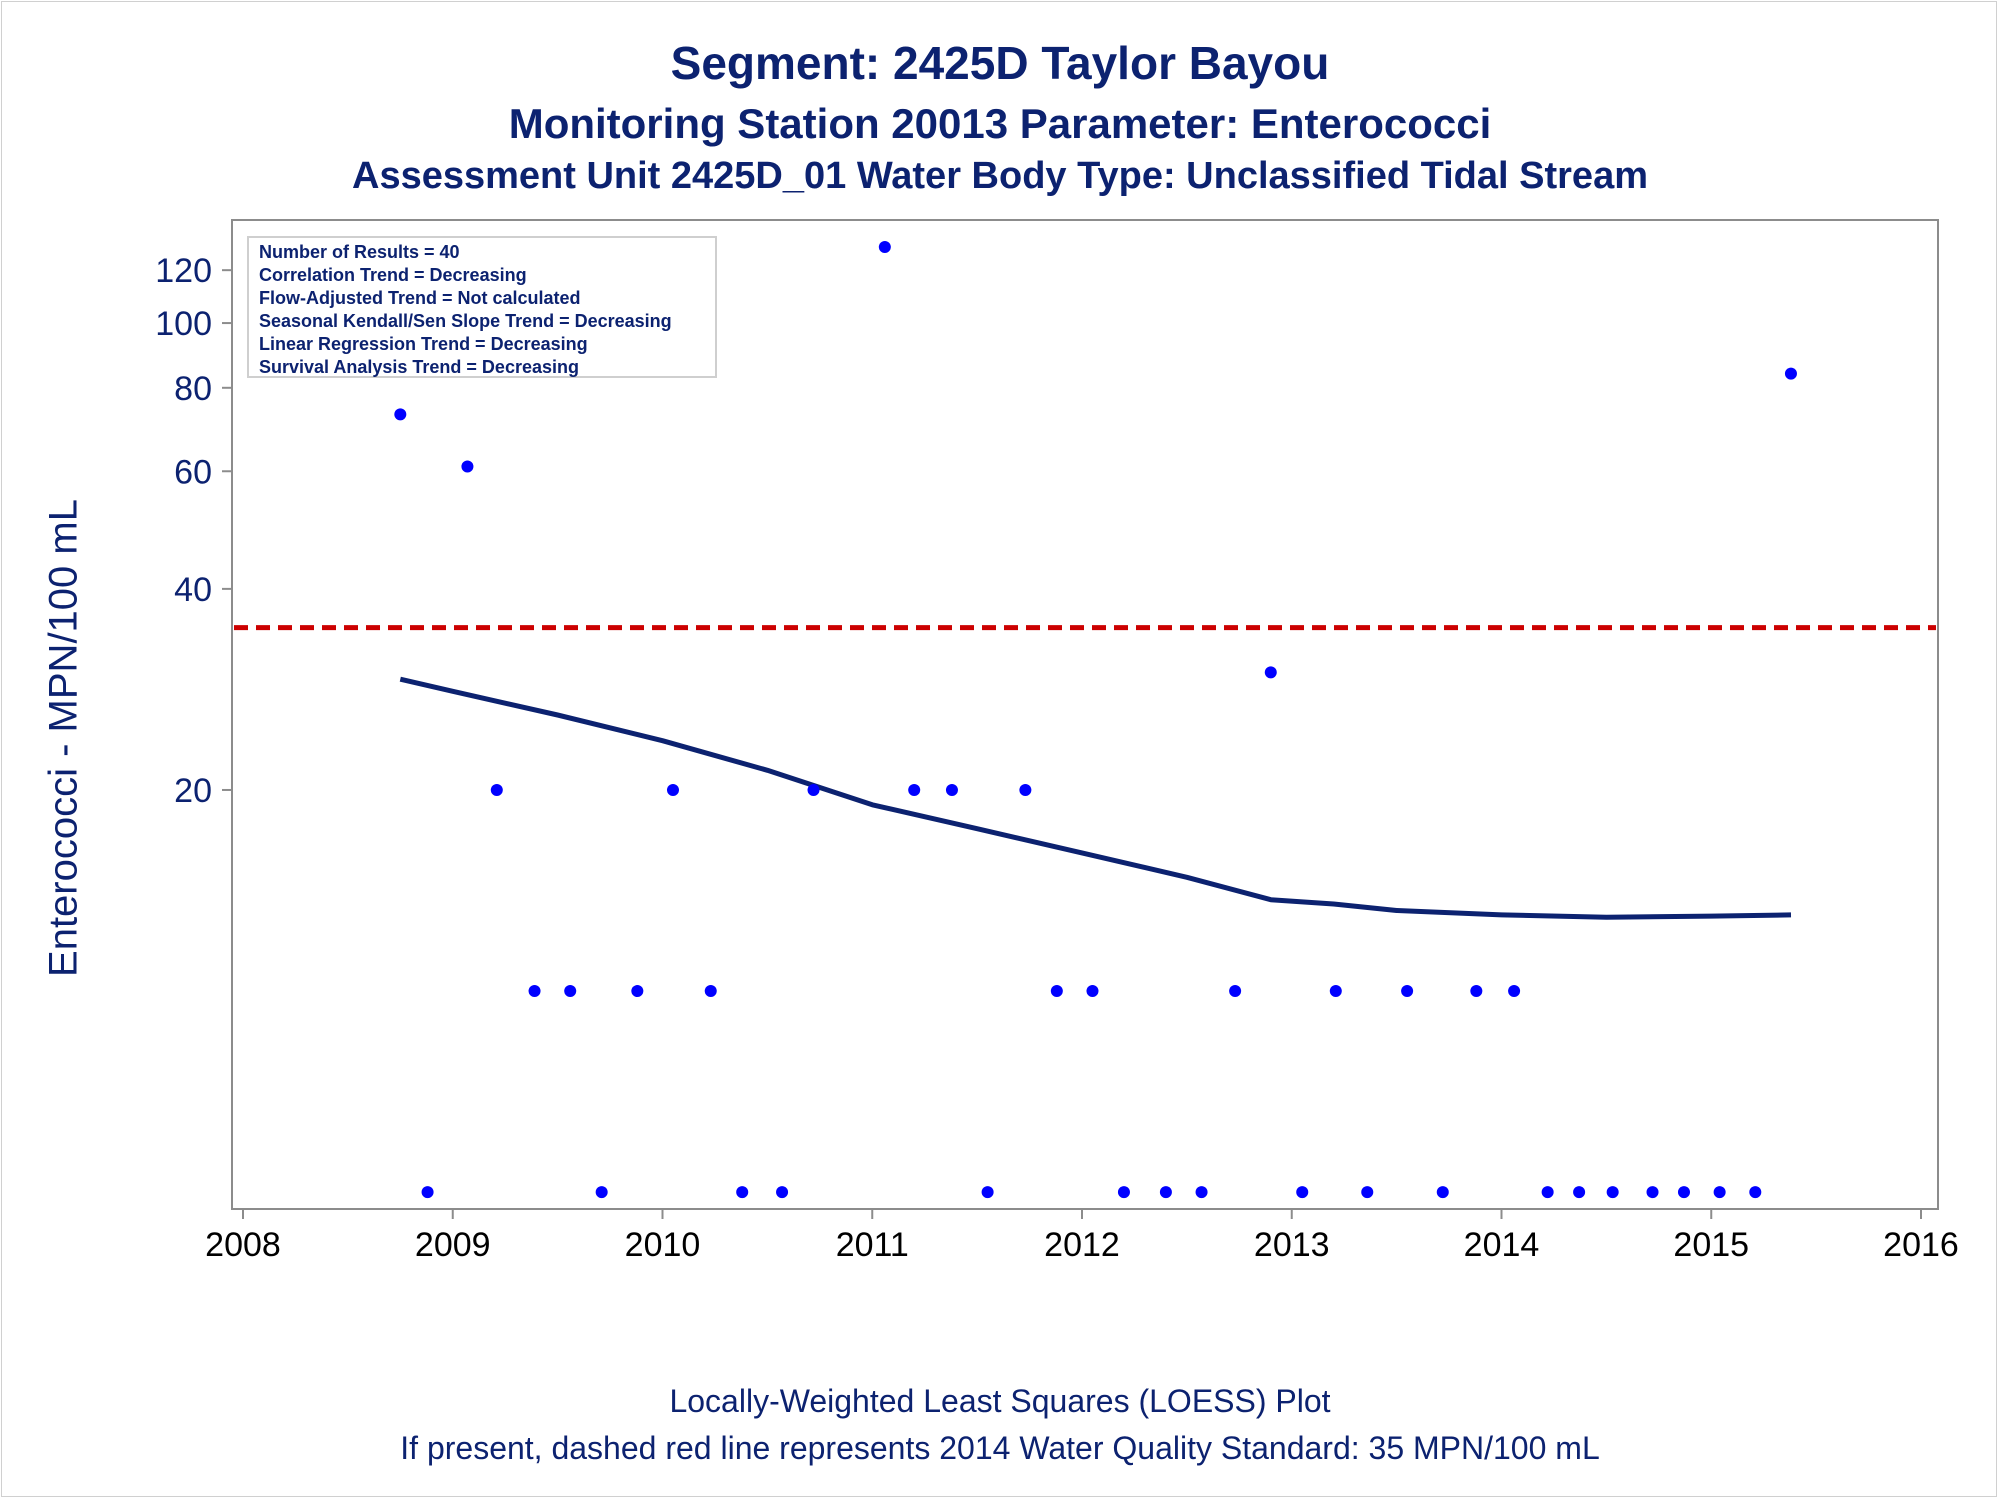  I want to click on y-axis-label: Enterococci - MPN/100 mL, so click(63, 738).